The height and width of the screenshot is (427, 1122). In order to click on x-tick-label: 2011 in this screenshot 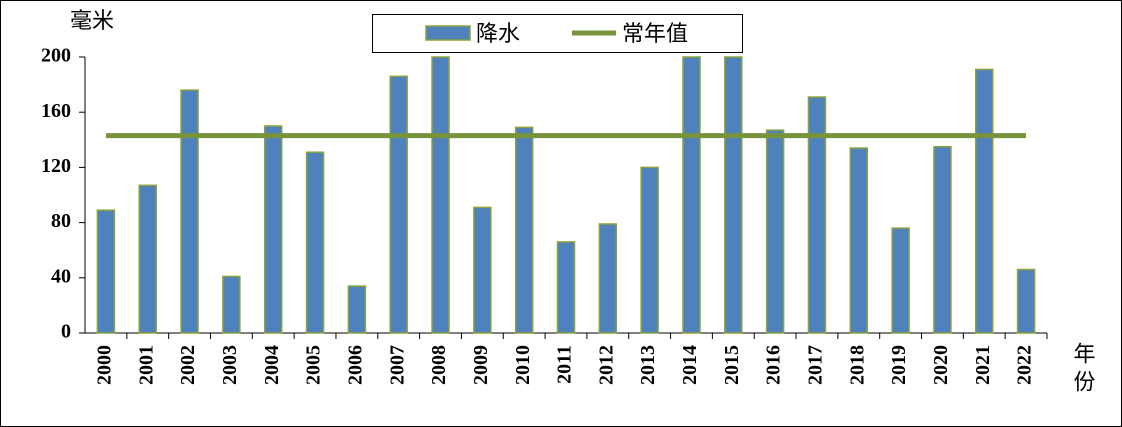, I will do `click(565, 364)`.